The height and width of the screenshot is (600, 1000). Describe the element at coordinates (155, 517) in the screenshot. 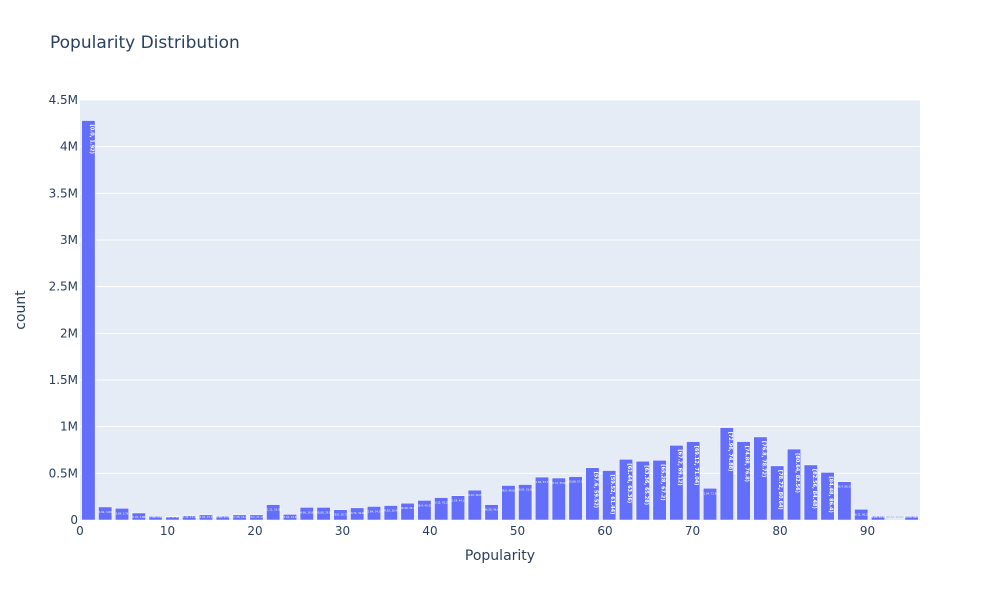

I see `bar-label: [7.68, 9.6)` at that location.